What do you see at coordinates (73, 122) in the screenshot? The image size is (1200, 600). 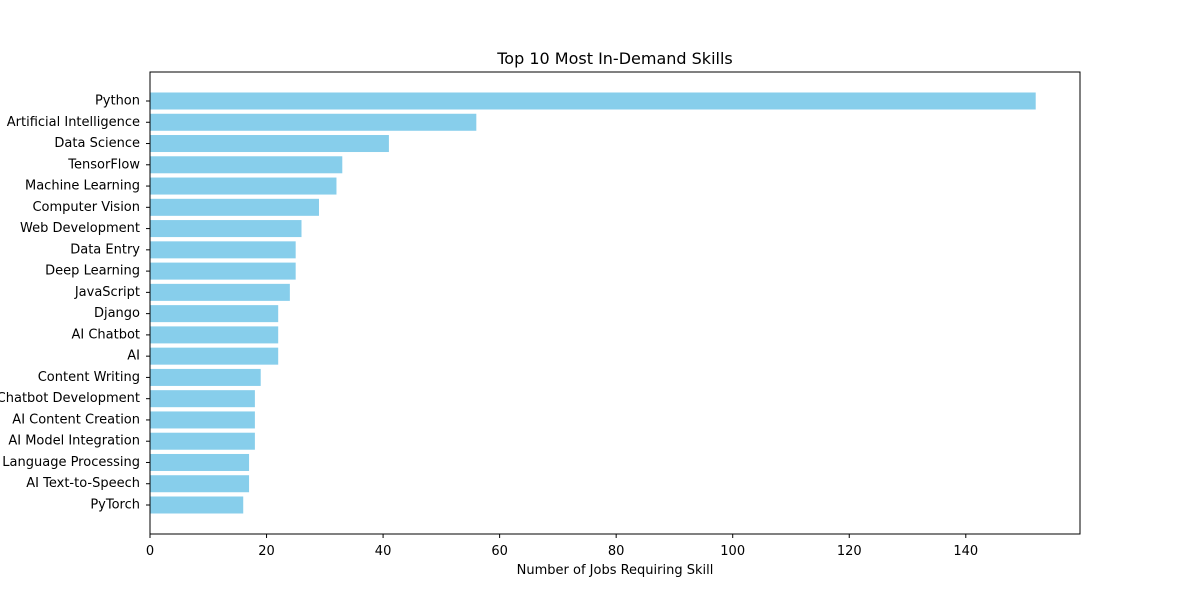 I see `y-tick-label: Artificial Intelligence` at bounding box center [73, 122].